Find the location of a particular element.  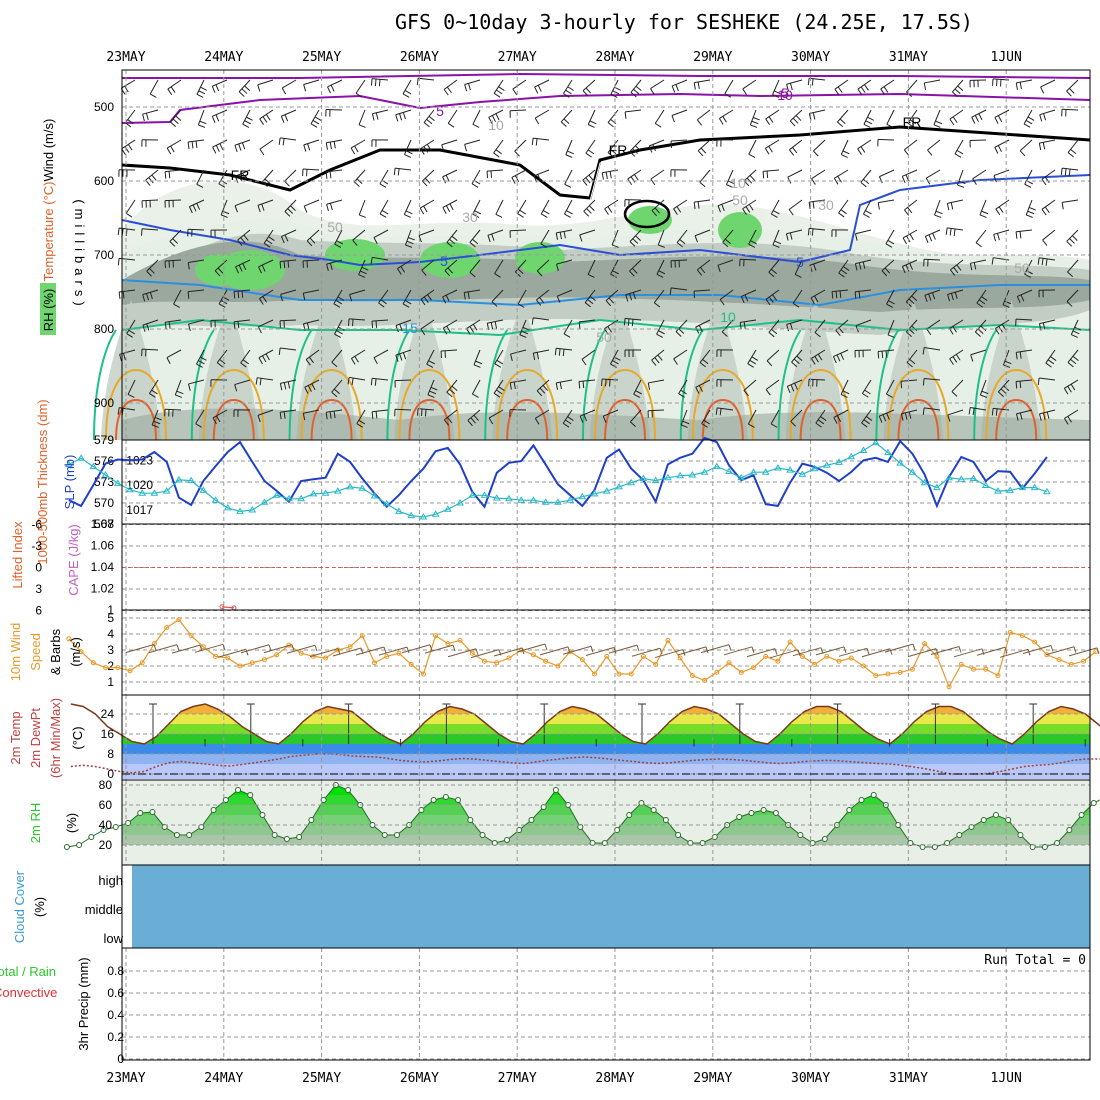

rh-legend-swatch is located at coordinates (48, 309).